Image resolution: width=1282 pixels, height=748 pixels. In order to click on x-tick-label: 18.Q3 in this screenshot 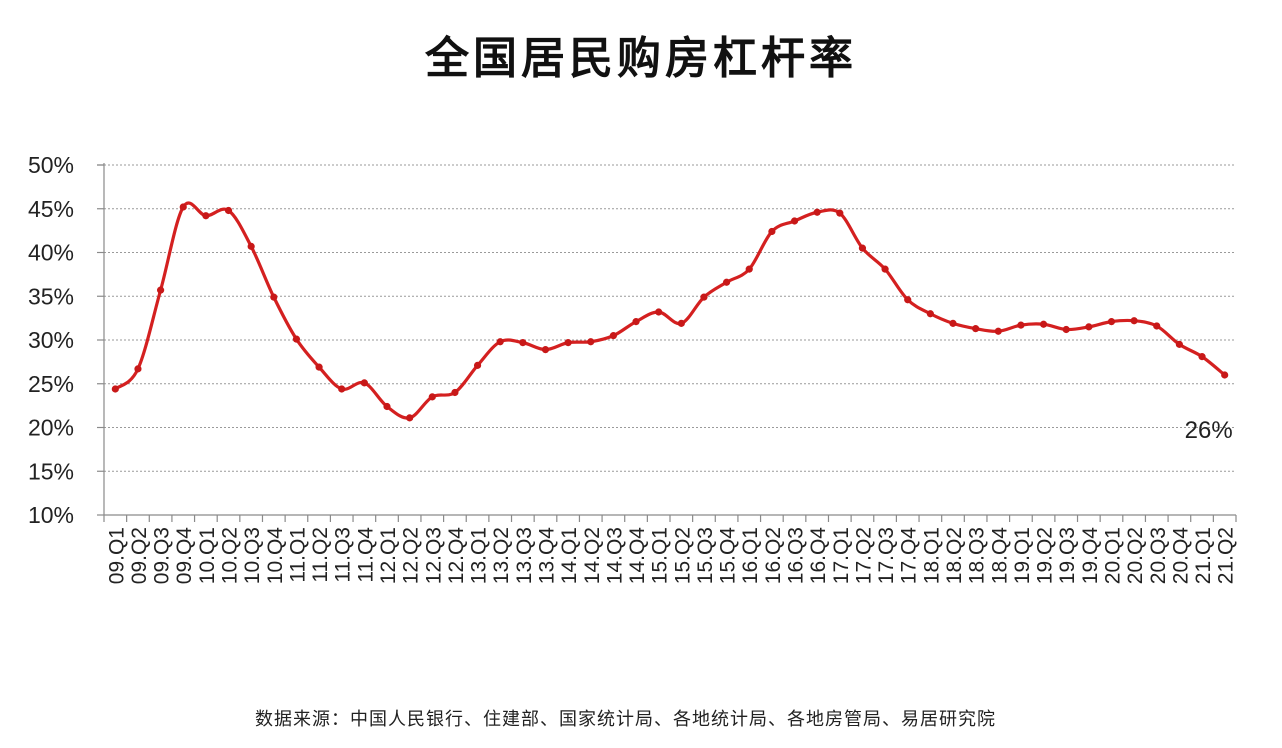, I will do `click(977, 555)`.